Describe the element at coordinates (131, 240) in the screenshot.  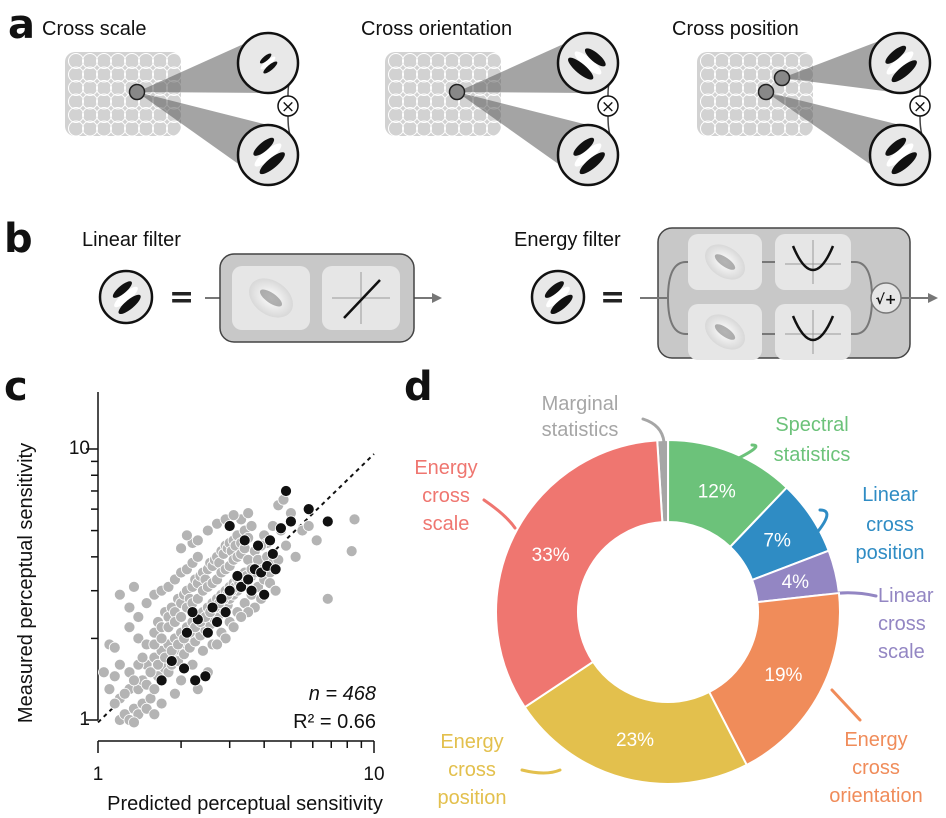
I see `panel-b-linear-title: Linear filter` at that location.